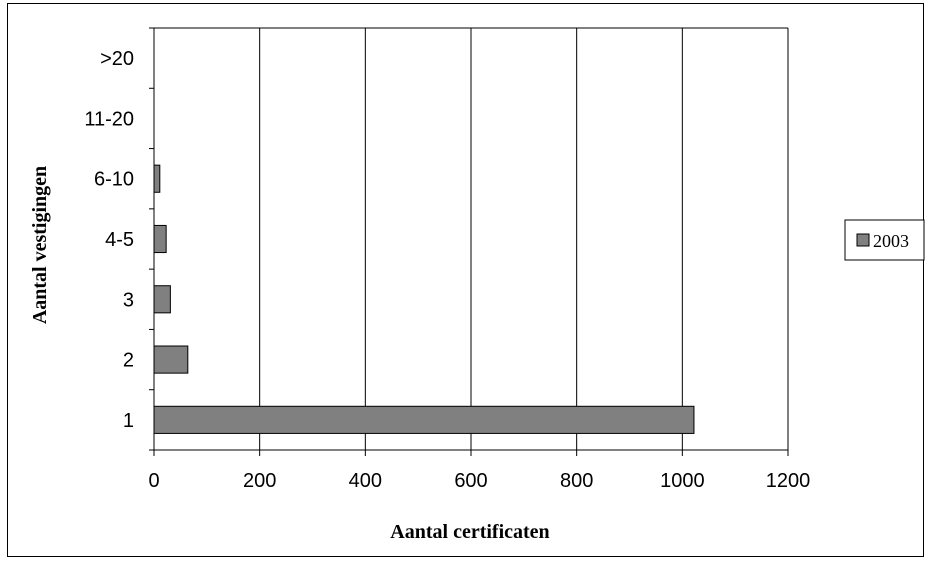 The height and width of the screenshot is (563, 930). Describe the element at coordinates (682, 481) in the screenshot. I see `x-tick-label: 1000` at that location.